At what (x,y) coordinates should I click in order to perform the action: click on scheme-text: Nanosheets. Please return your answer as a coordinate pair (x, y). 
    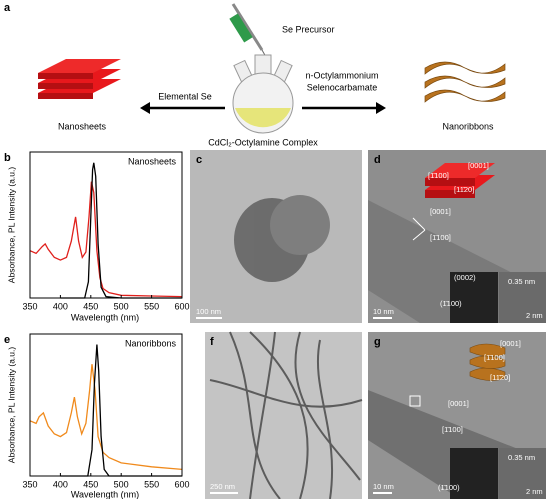
    Looking at the image, I should click on (82, 126).